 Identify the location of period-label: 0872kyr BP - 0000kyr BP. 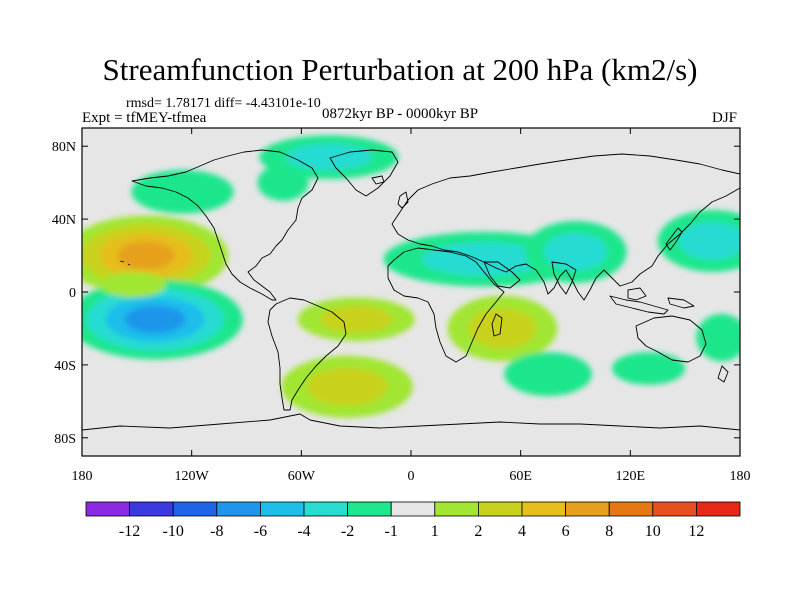
(400, 114).